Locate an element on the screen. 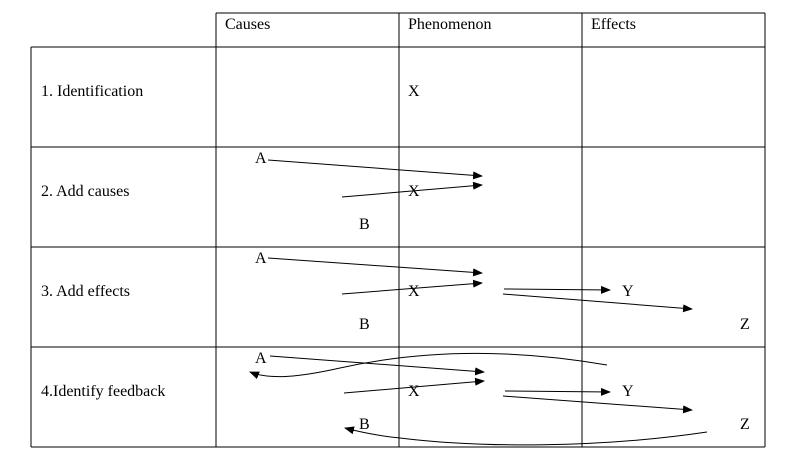 This screenshot has width=800, height=460. header-phenomenon: Phenomenon is located at coordinates (450, 24).